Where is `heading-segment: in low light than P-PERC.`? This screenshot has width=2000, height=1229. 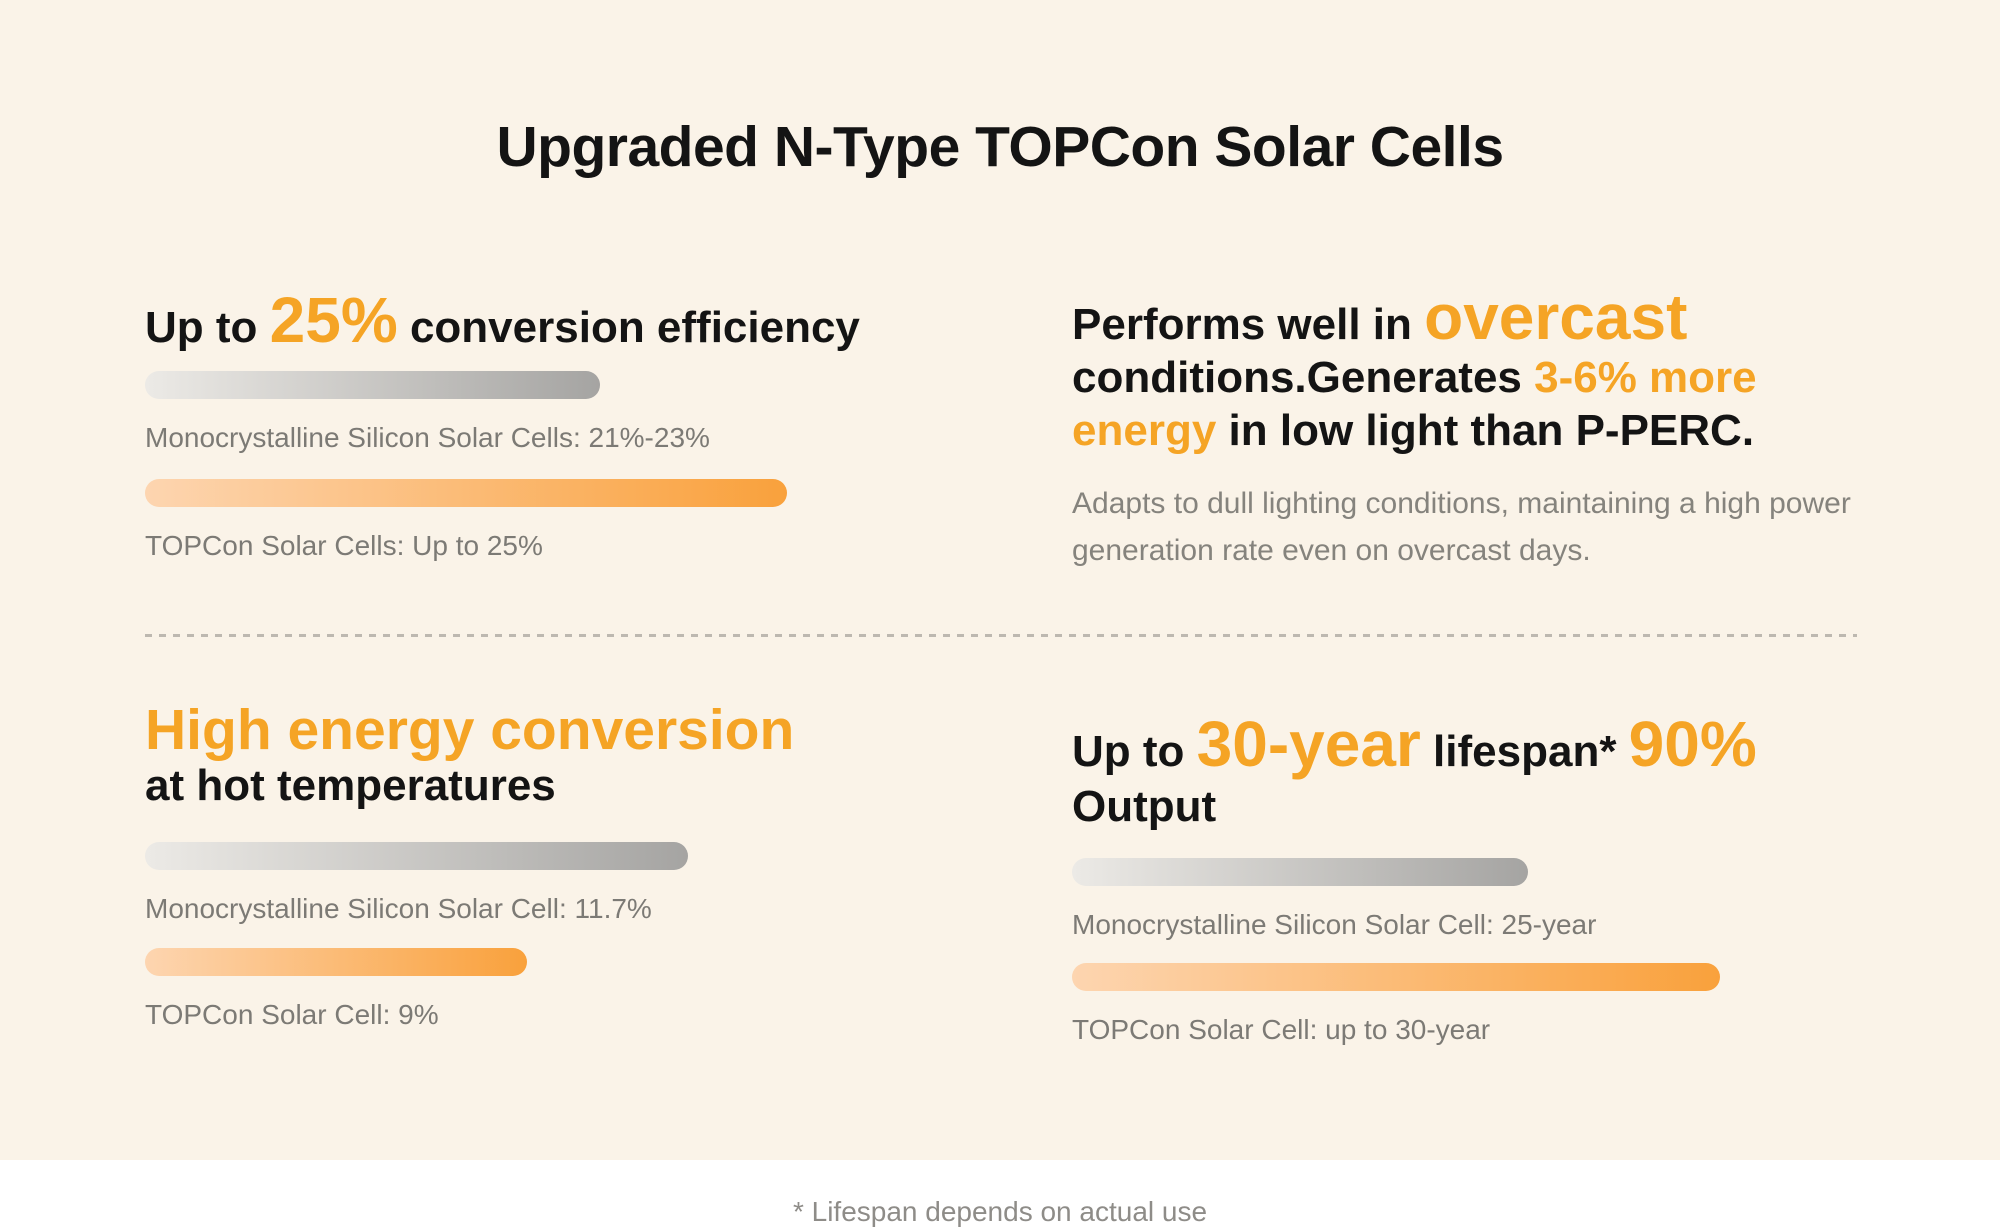
heading-segment: in low light than P-PERC. is located at coordinates (1485, 430).